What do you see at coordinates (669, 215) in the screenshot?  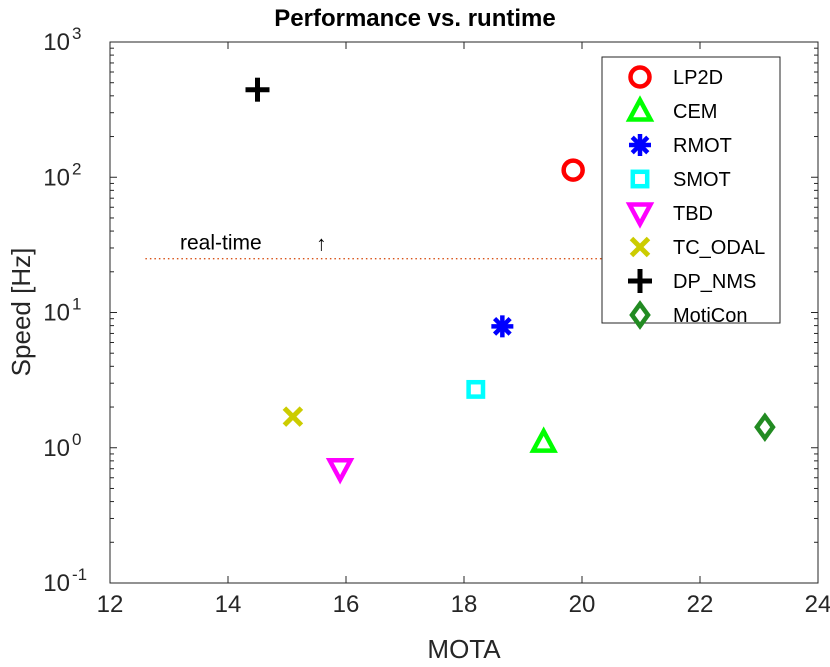 I see `legend-item-tbd: TBD` at bounding box center [669, 215].